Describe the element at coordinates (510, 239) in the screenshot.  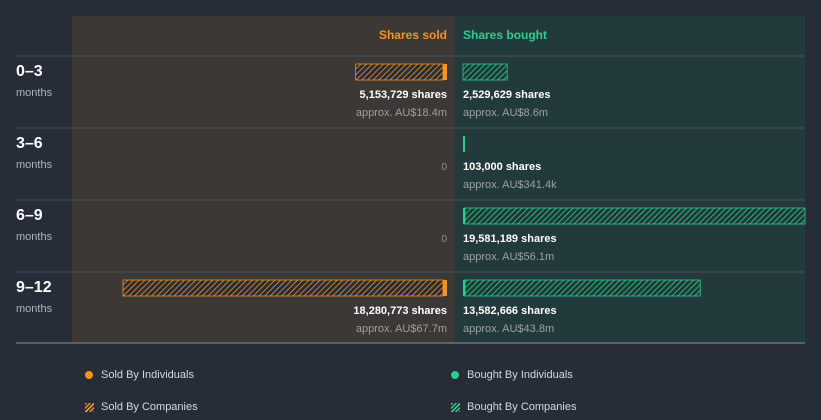
I see `bought-shares-label: 19,581,189 shares` at that location.